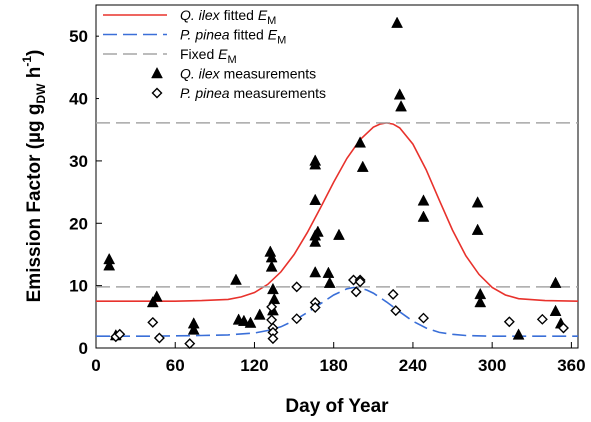  What do you see at coordinates (78, 161) in the screenshot?
I see `y-tick-label: 30` at bounding box center [78, 161].